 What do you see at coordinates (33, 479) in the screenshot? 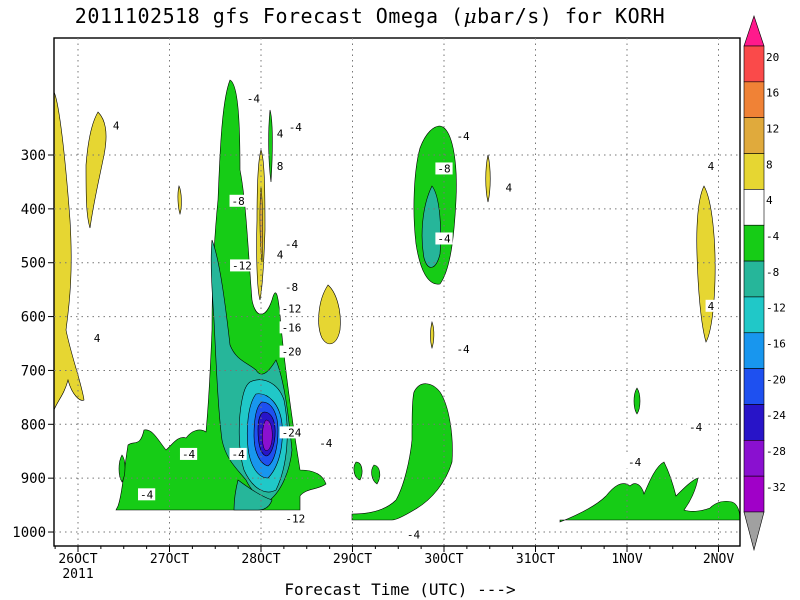
I see `y-tick-label: 900` at bounding box center [33, 479].